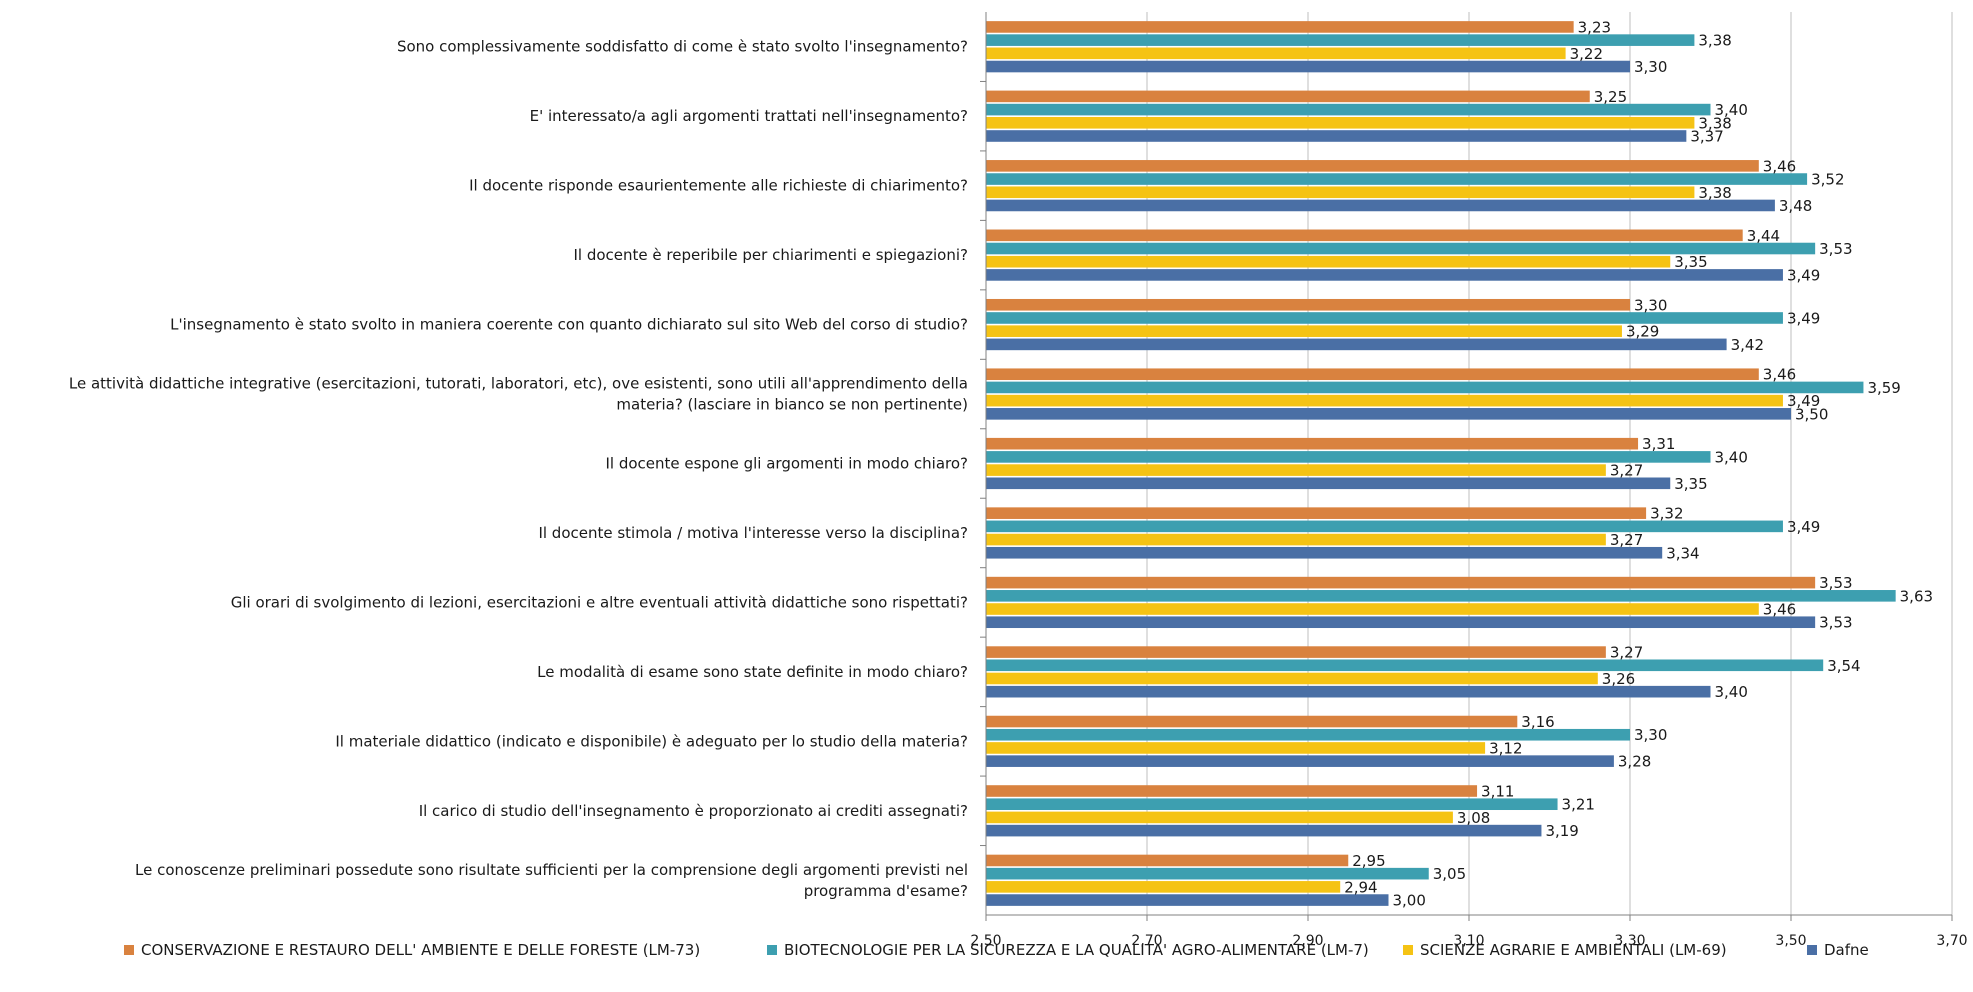 Image resolution: width=1973 pixels, height=992 pixels. Describe the element at coordinates (1916, 596) in the screenshot. I see `value-label: 3,63` at that location.